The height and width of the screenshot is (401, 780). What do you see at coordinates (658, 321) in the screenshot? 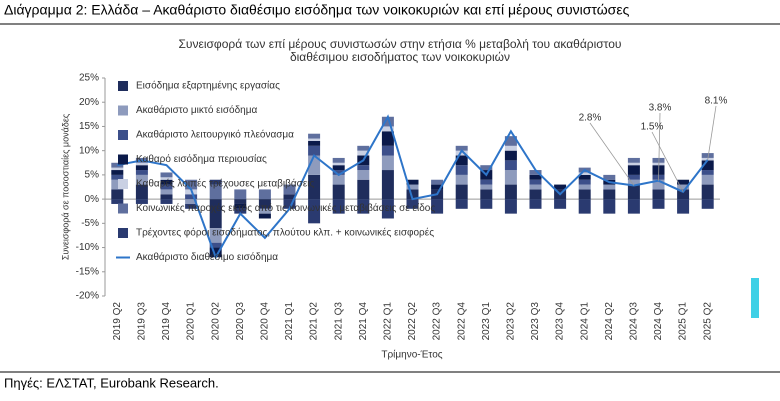
I see `x-tick-label: 2024 Q4` at bounding box center [658, 321].